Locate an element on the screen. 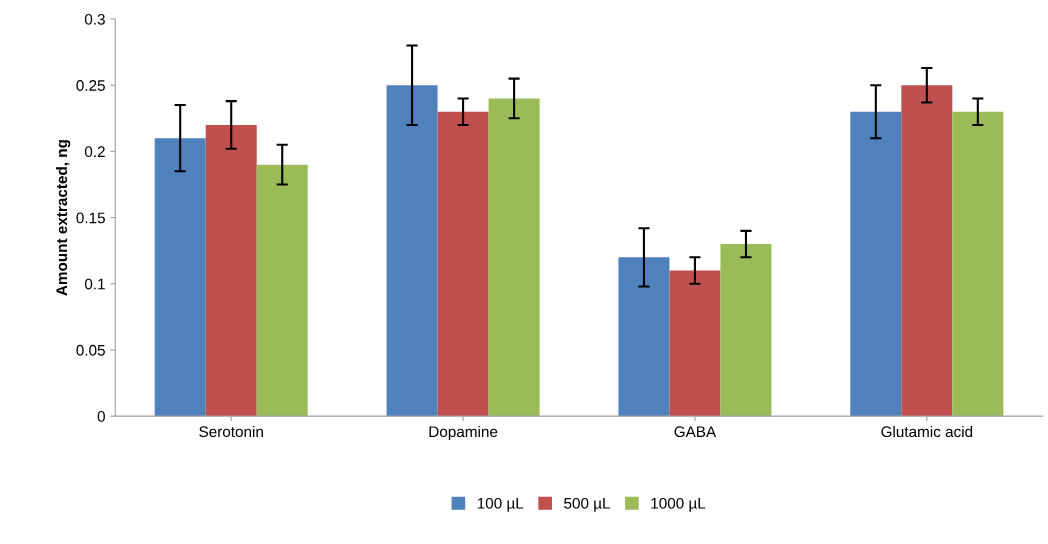  y-tick-label: 0.2 is located at coordinates (94, 152).